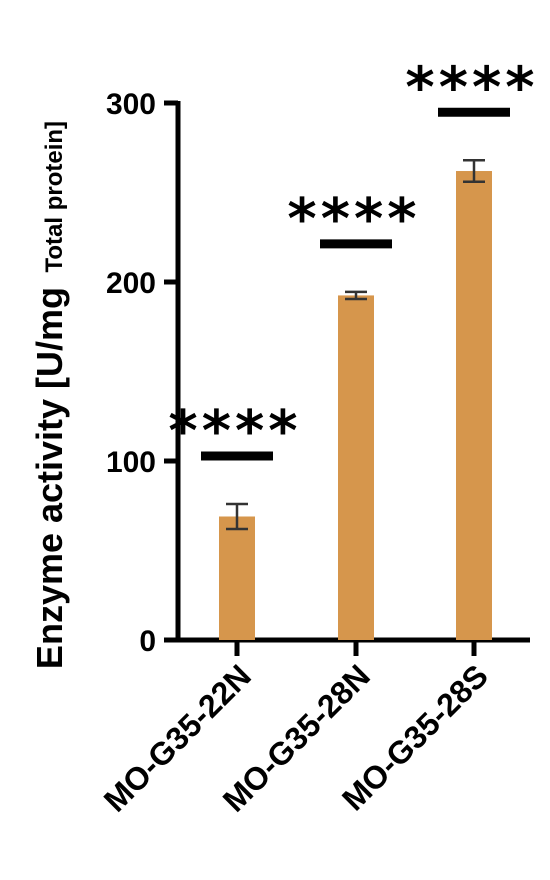  I want to click on y-tick-label-200: 200, so click(131, 283).